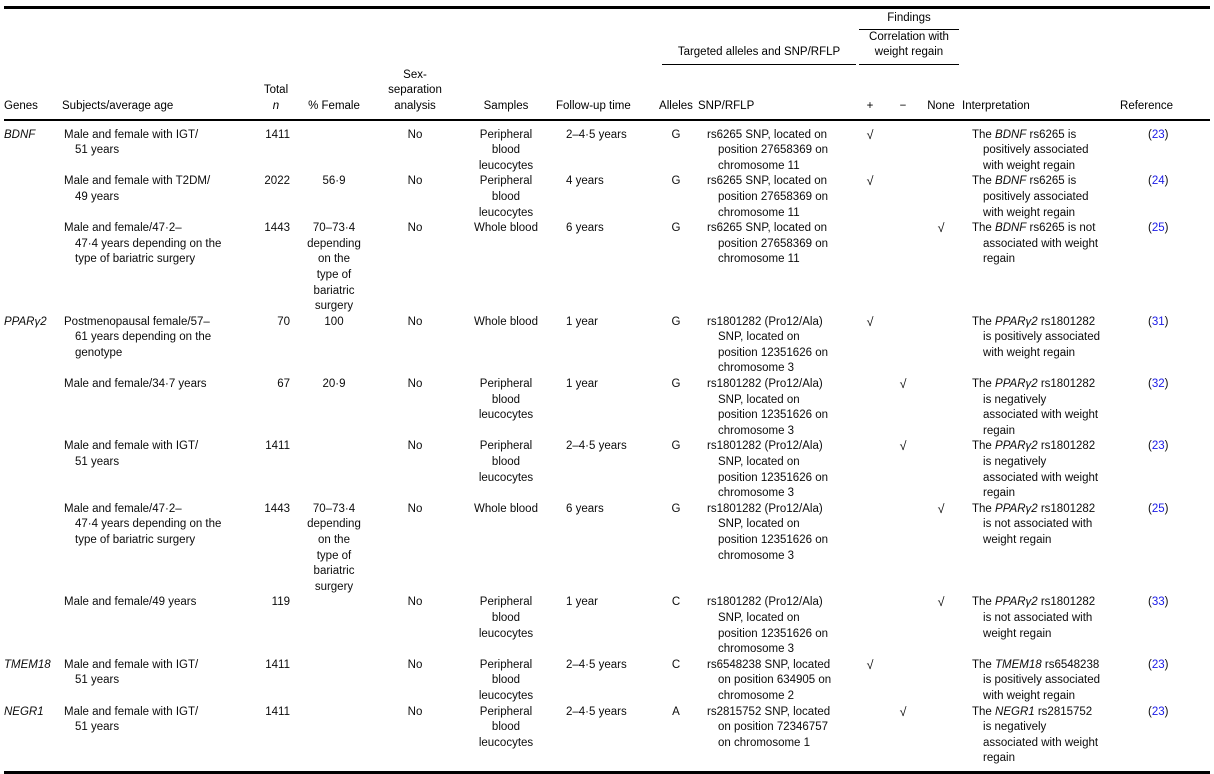  What do you see at coordinates (585, 181) in the screenshot?
I see `cell-followup-time: 4 years` at bounding box center [585, 181].